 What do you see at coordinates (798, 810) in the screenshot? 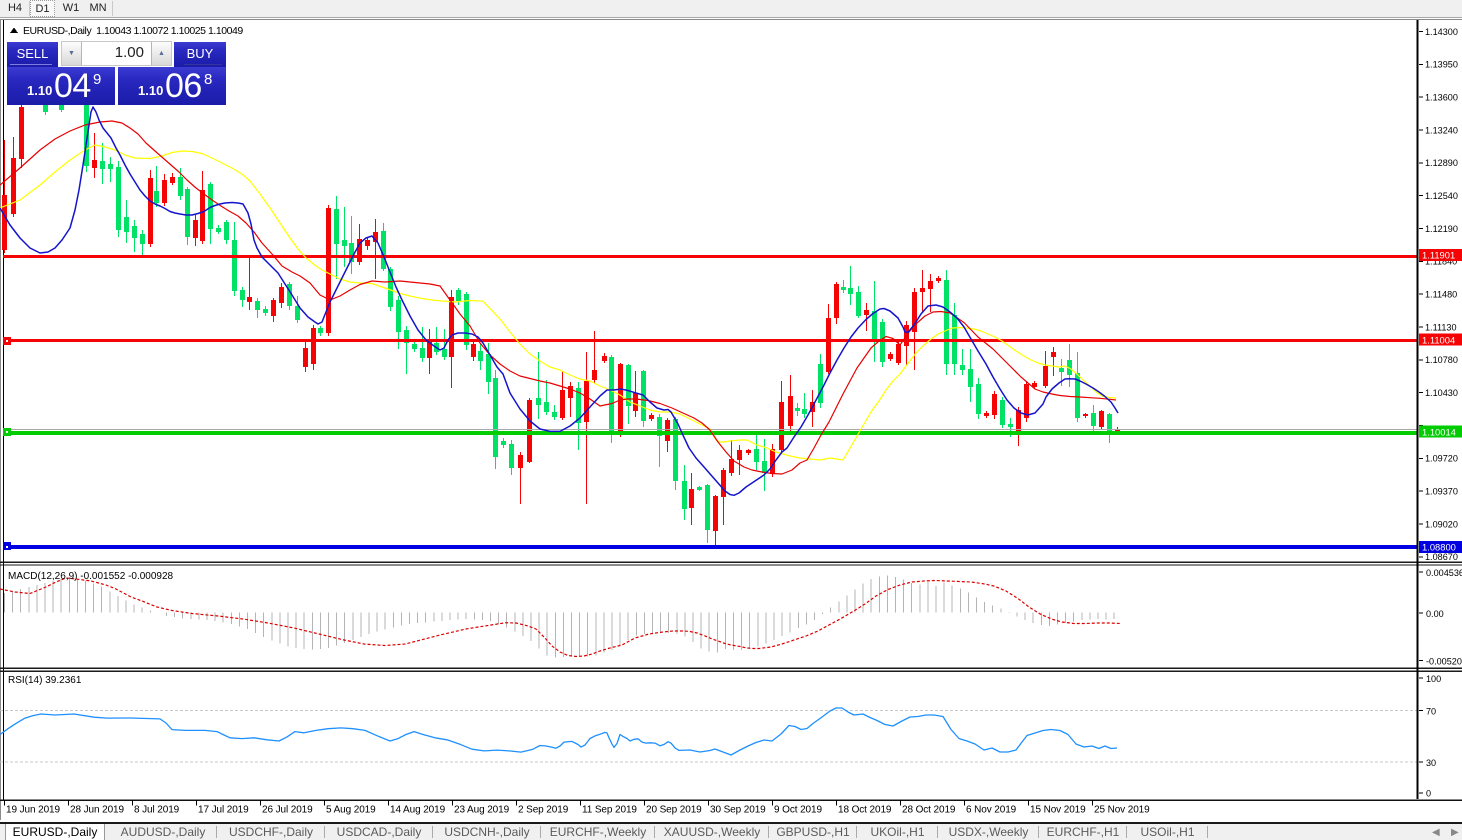
I see `svg-text: 9 Oct 2019` at bounding box center [798, 810].